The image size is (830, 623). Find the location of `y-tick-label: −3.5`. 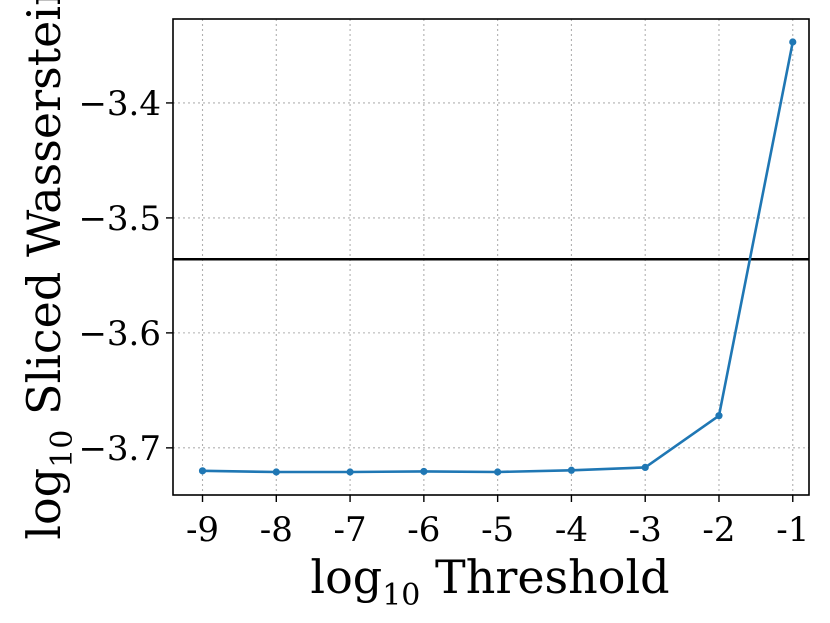

y-tick-label: −3.5 is located at coordinates (119, 219).